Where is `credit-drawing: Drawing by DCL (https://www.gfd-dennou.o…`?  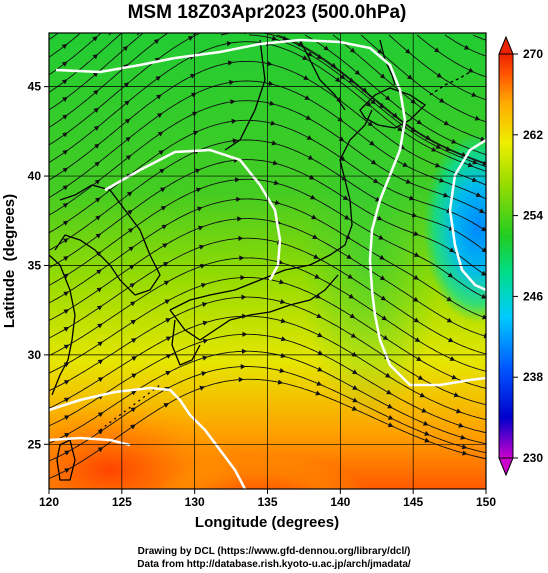 credit-drawing: Drawing by DCL (https://www.gfd-dennou.o… is located at coordinates (274, 551).